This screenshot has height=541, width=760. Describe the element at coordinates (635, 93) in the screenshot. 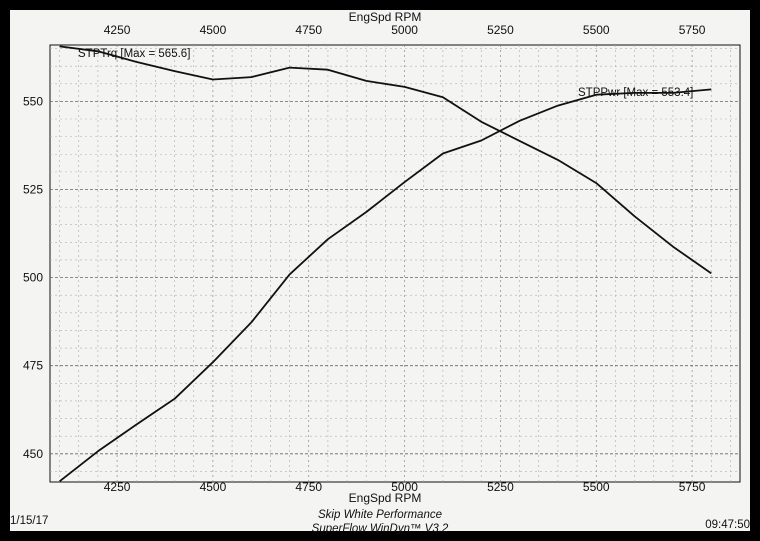

I see `series-label-power: STPPwr [Max = 553.4]` at that location.